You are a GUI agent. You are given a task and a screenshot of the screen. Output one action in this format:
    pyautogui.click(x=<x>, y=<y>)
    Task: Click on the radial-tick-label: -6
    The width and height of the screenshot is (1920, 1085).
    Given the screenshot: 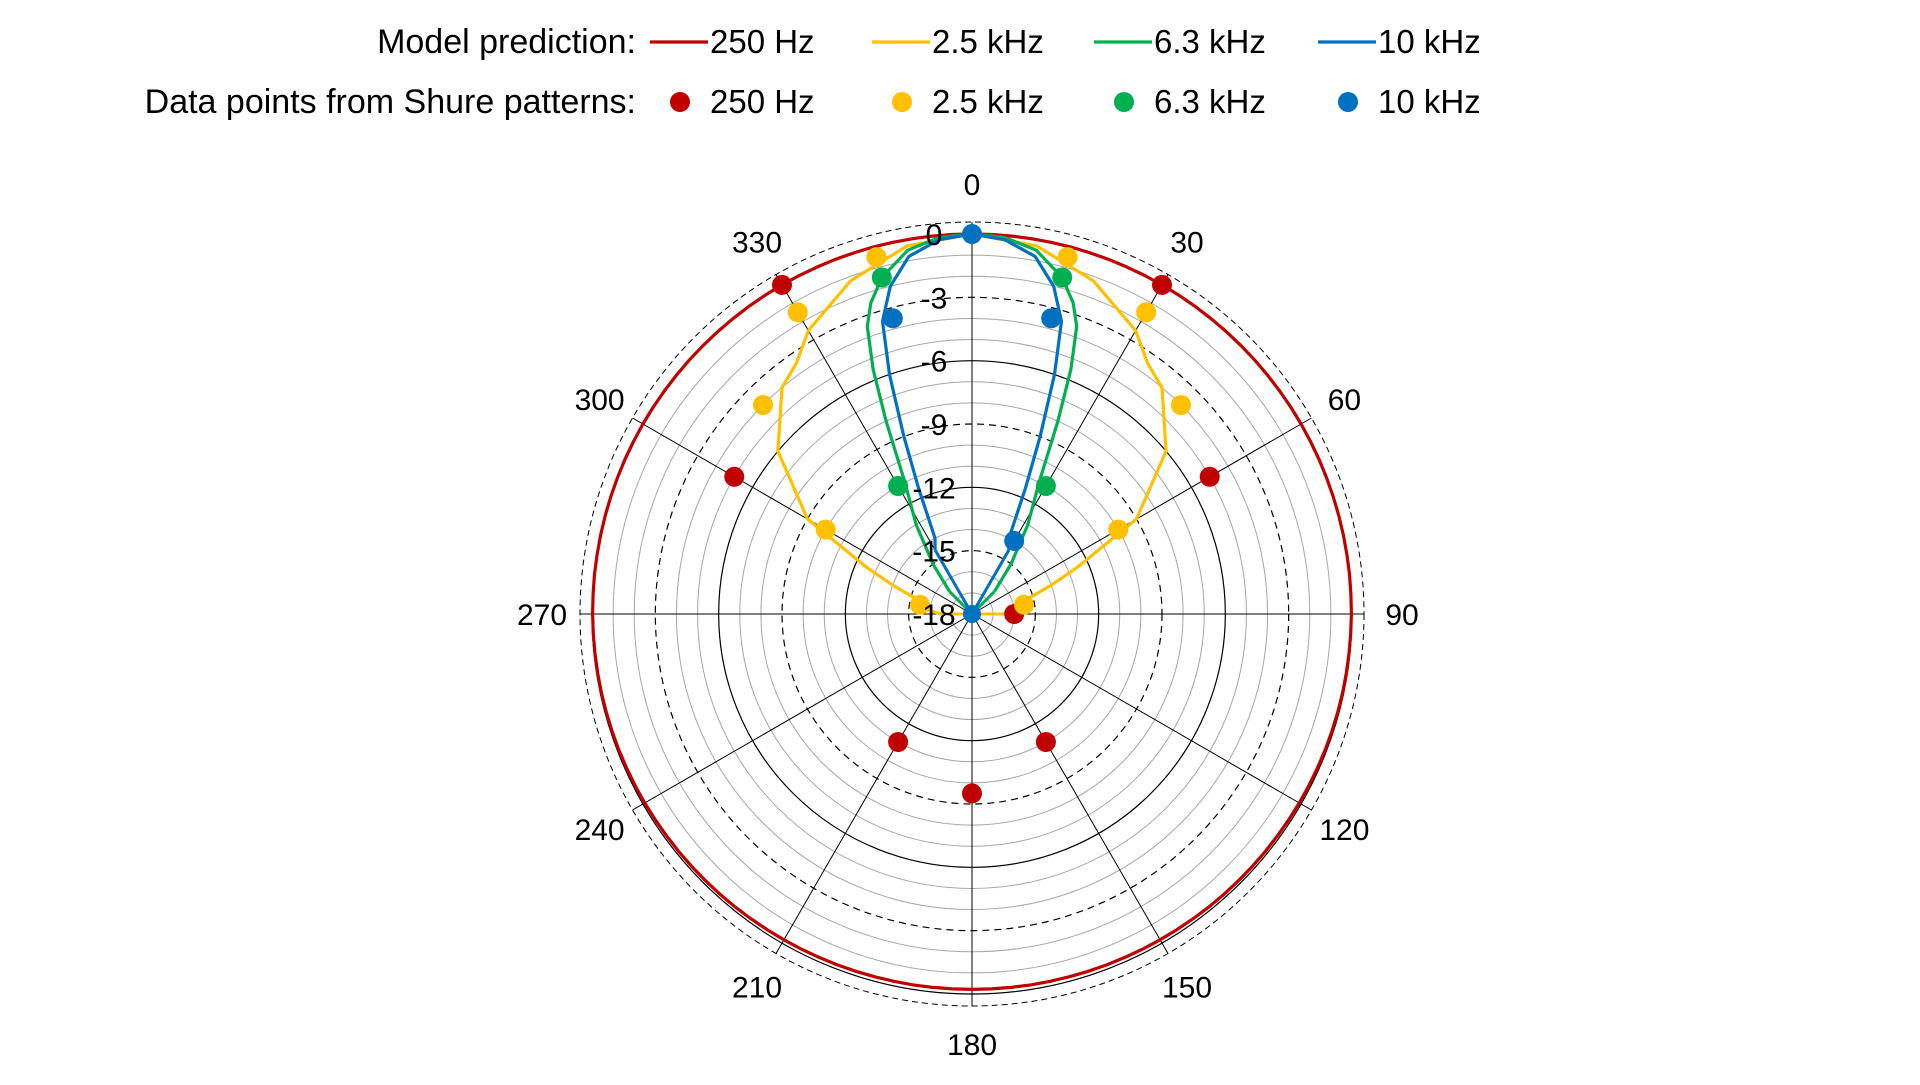 What is the action you would take?
    pyautogui.click(x=934, y=362)
    